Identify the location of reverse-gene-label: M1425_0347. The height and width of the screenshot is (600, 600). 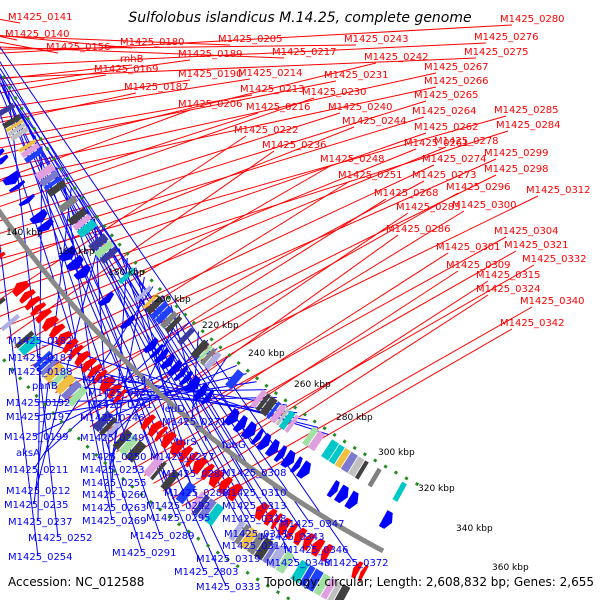
(312, 524).